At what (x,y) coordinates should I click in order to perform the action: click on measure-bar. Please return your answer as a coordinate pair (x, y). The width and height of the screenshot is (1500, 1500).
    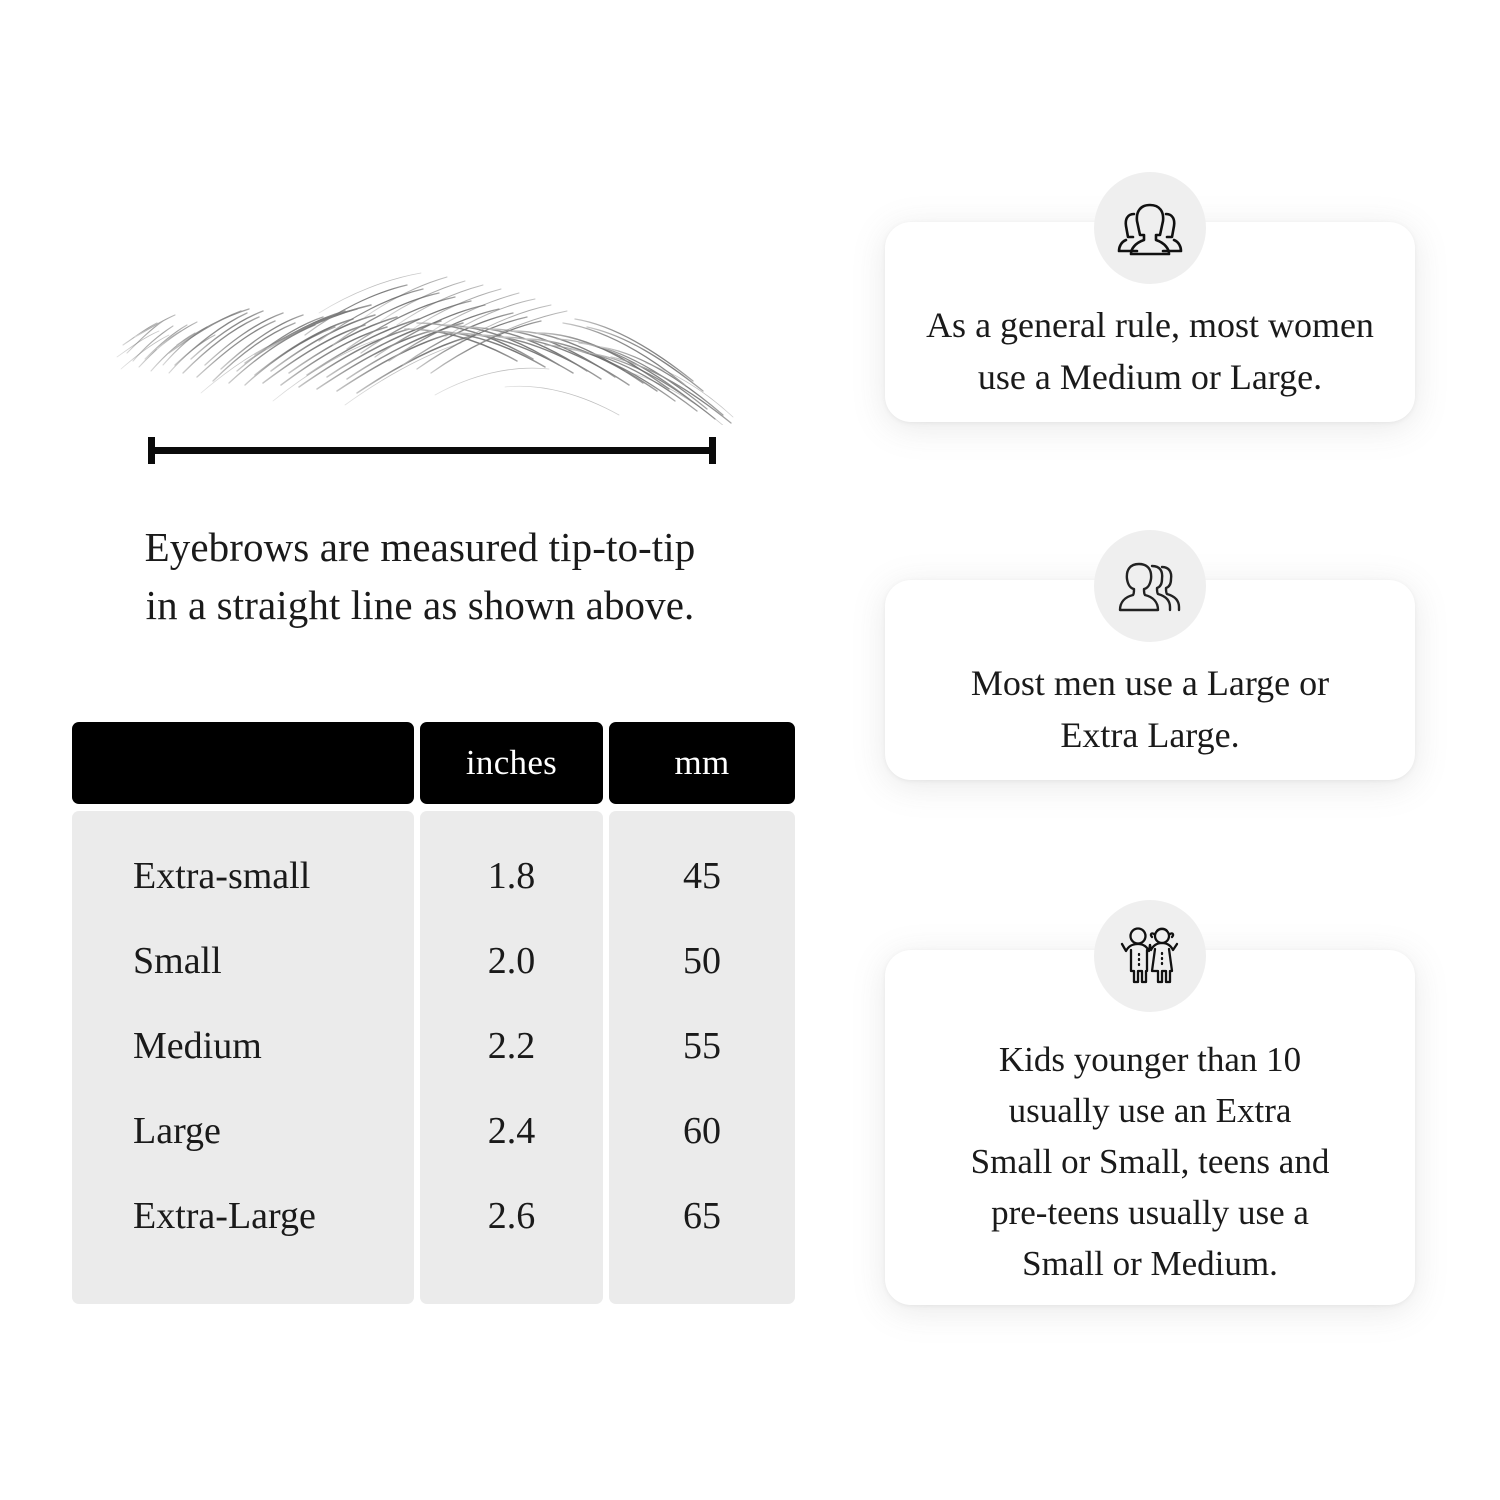
    Looking at the image, I should click on (432, 450).